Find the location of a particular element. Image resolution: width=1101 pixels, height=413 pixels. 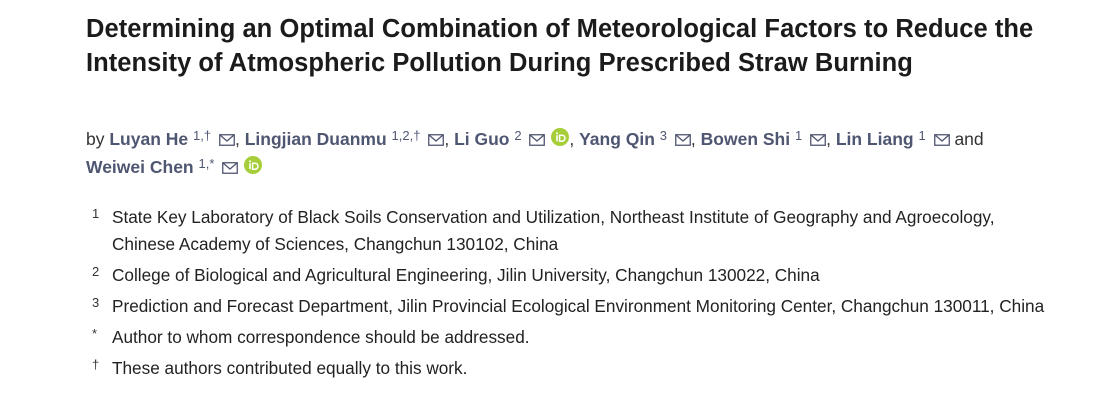

author-name-link: Lin Liang is located at coordinates (874, 139).